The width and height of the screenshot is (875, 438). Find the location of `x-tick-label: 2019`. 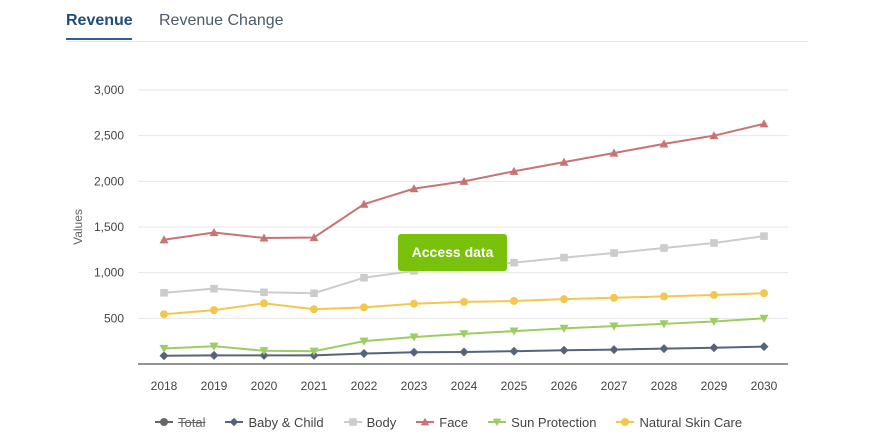

x-tick-label: 2019 is located at coordinates (214, 386).